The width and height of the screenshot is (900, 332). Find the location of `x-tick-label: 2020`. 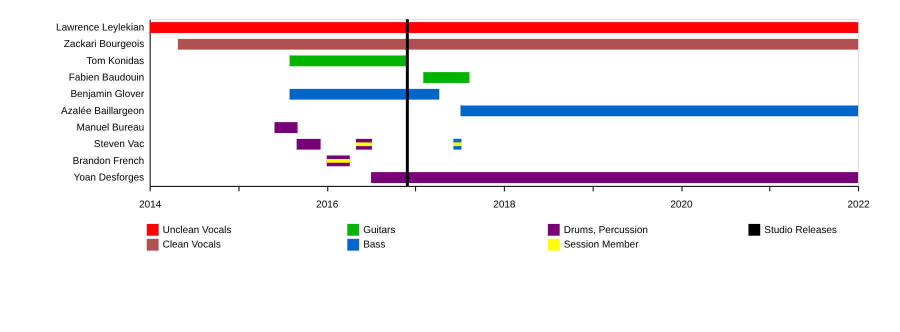

x-tick-label: 2020 is located at coordinates (682, 204).